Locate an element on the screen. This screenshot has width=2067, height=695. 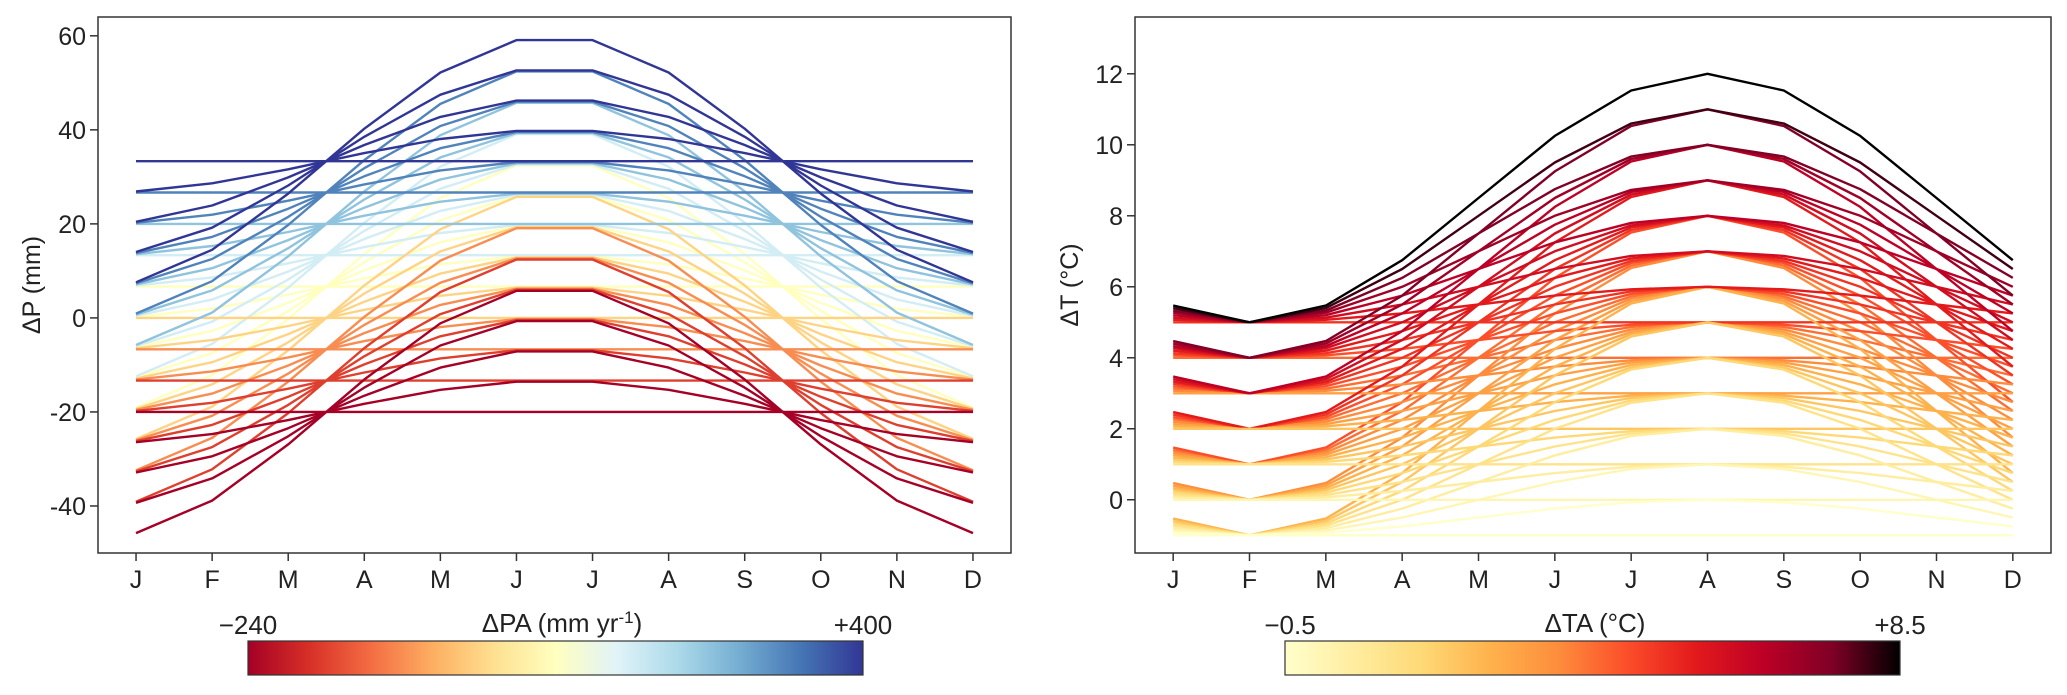
precip-colorbar-title: ΔPA (mm yr-1) is located at coordinates (562, 623).